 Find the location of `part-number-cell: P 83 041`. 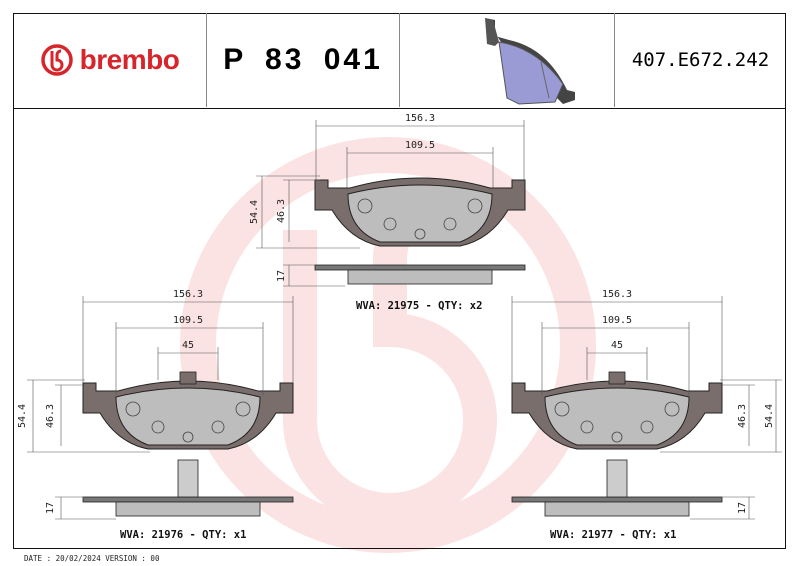

part-number-cell: P 83 041 is located at coordinates (303, 60).